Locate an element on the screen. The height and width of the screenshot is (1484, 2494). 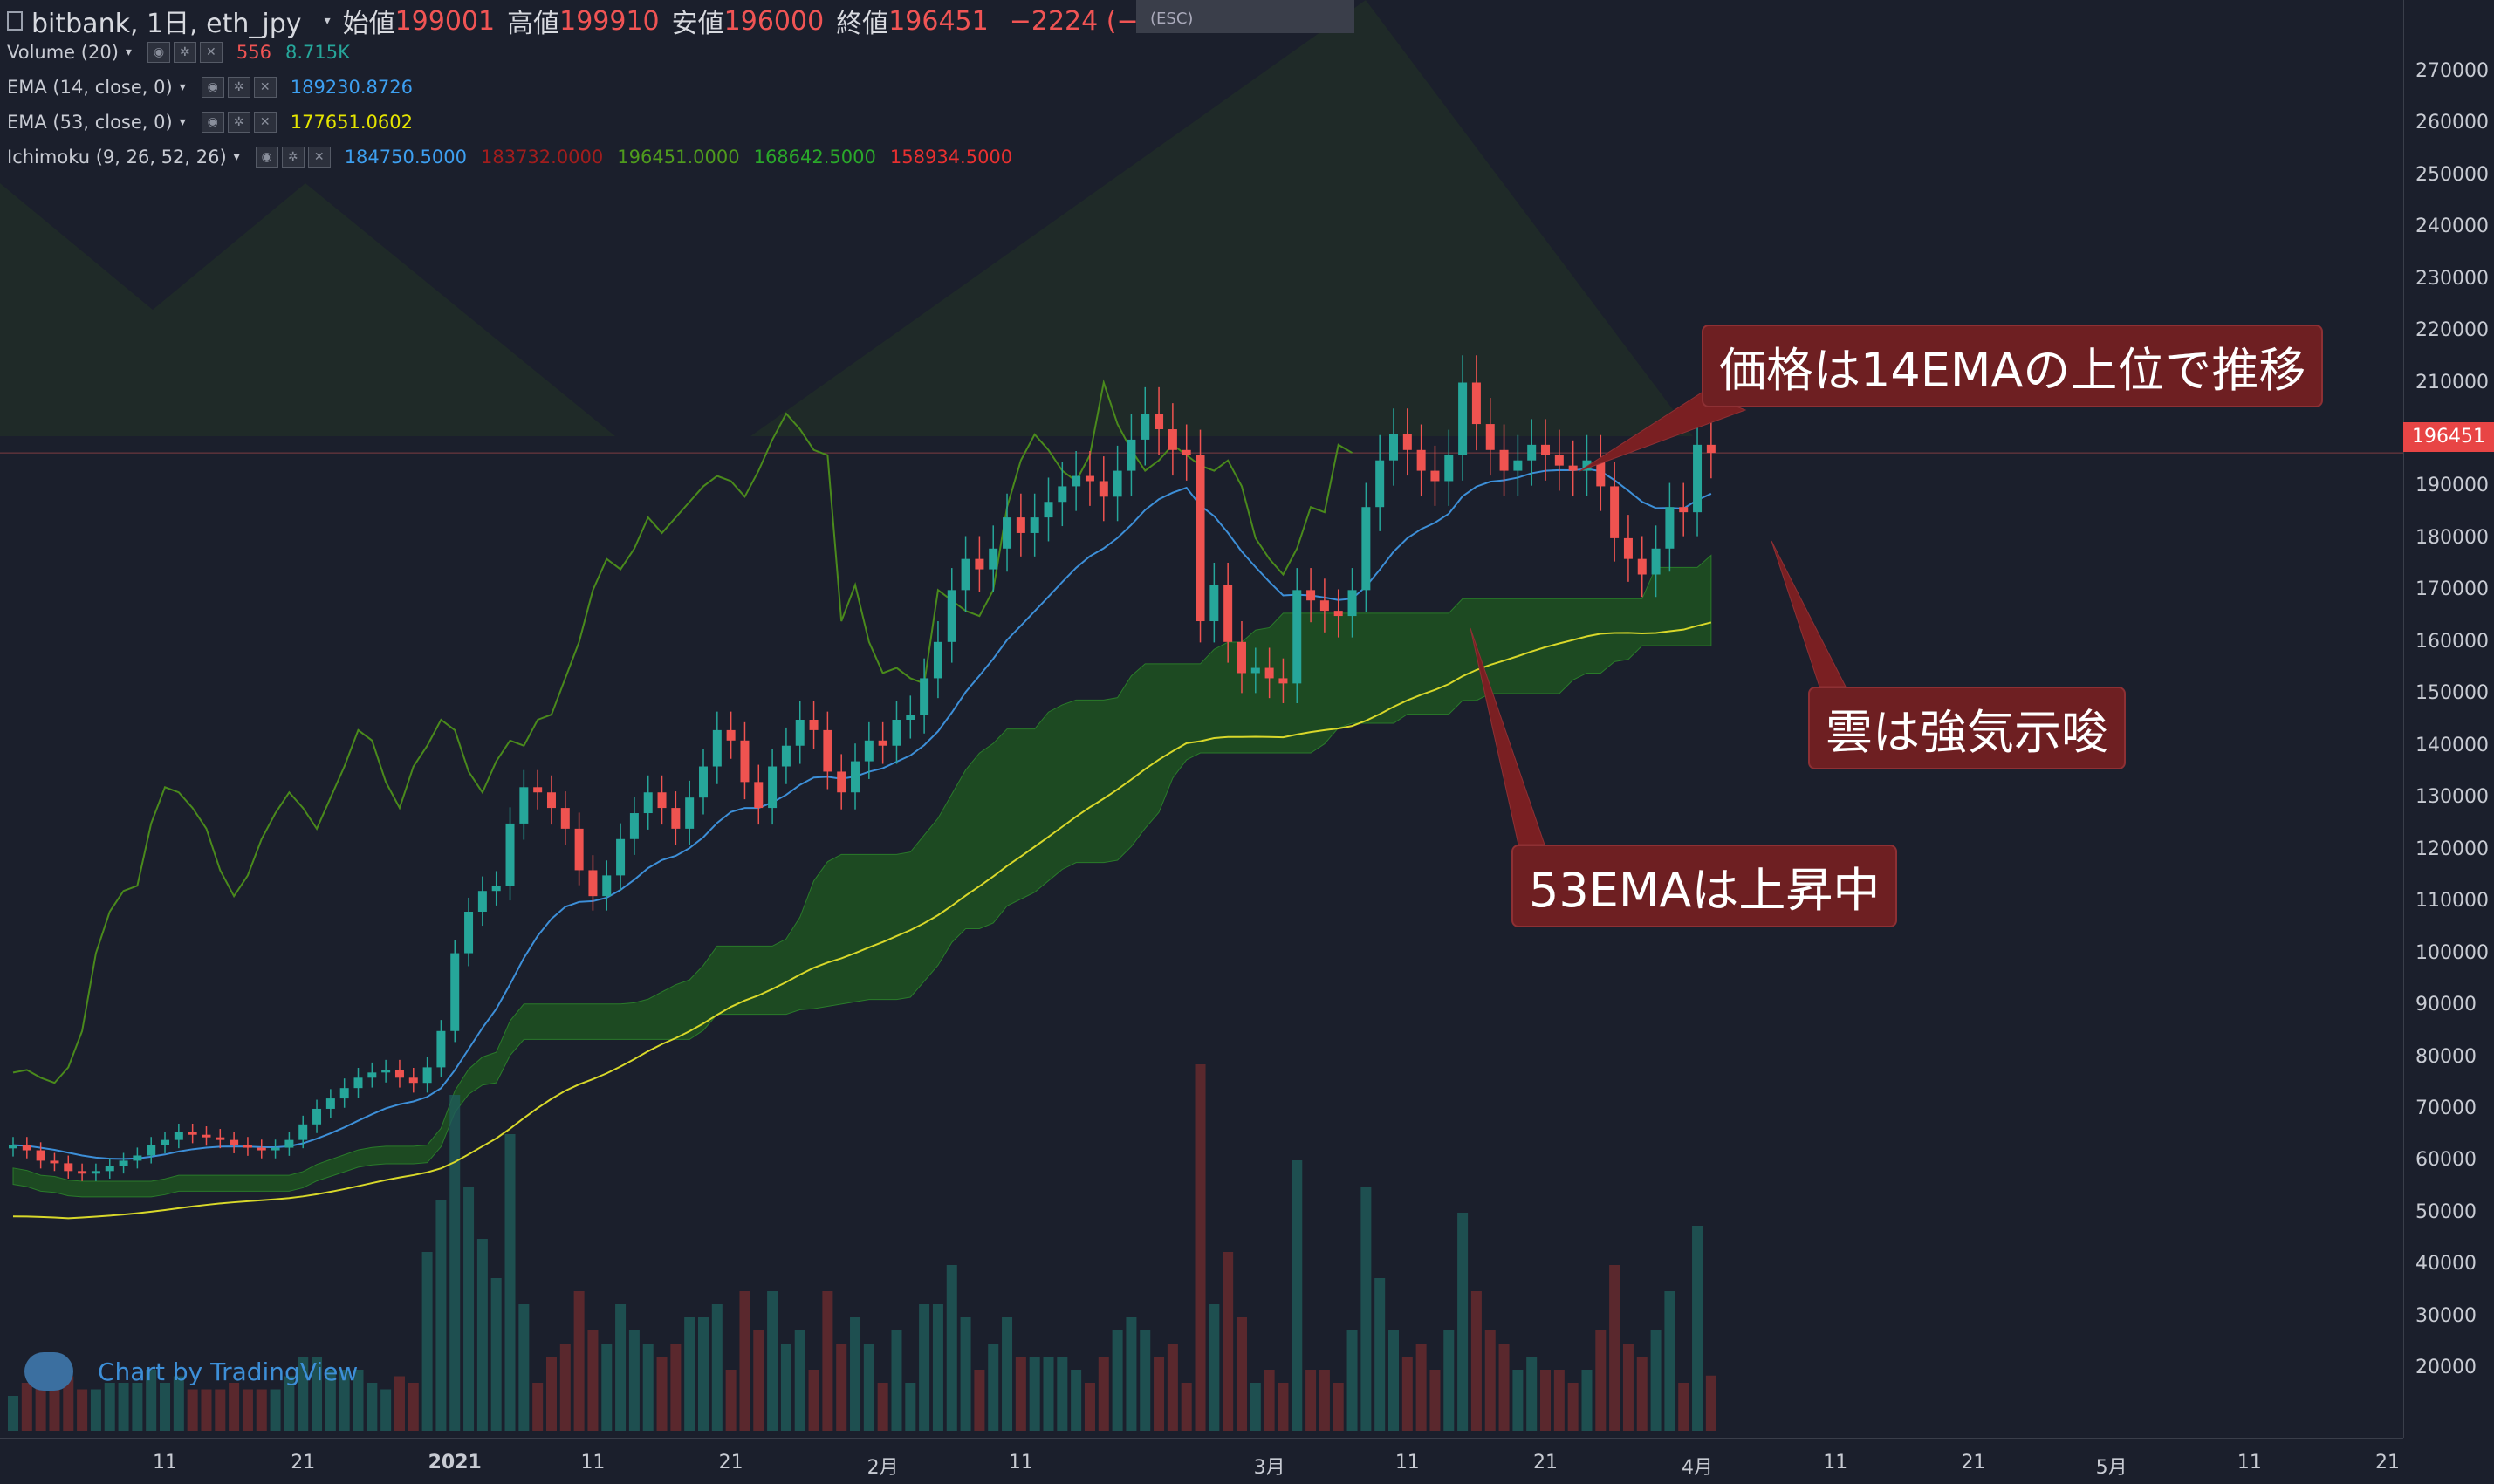
annotation-pointer is located at coordinates (1809, 613).